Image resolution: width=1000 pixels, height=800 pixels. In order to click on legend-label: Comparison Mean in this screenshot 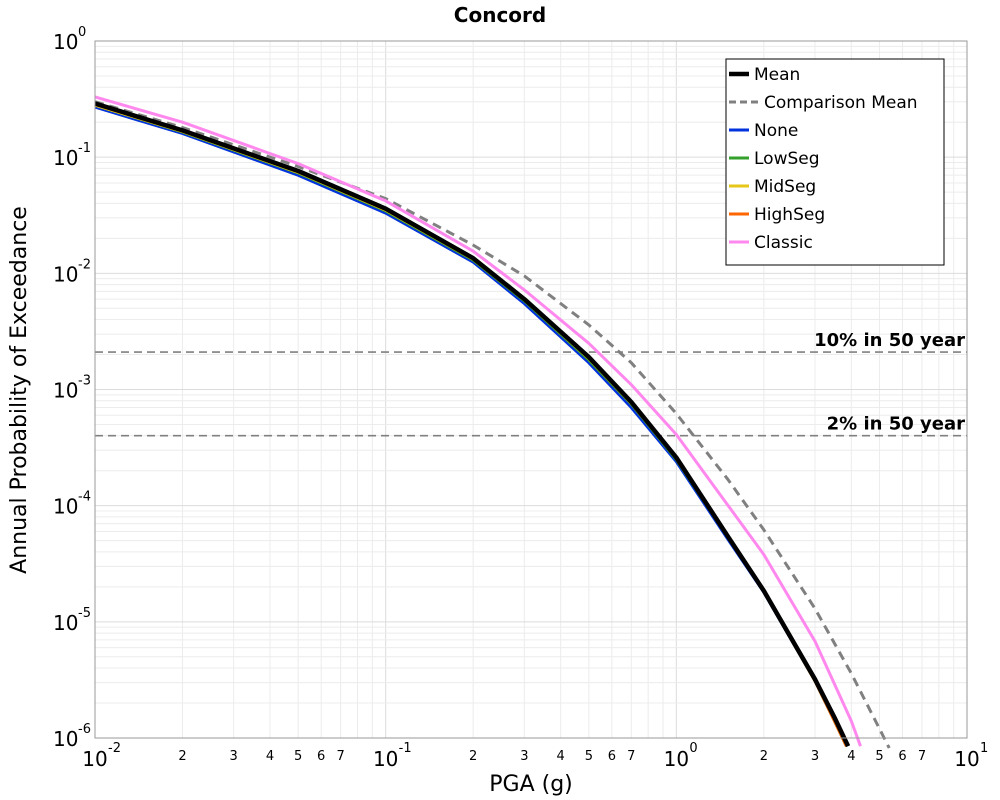, I will do `click(841, 103)`.